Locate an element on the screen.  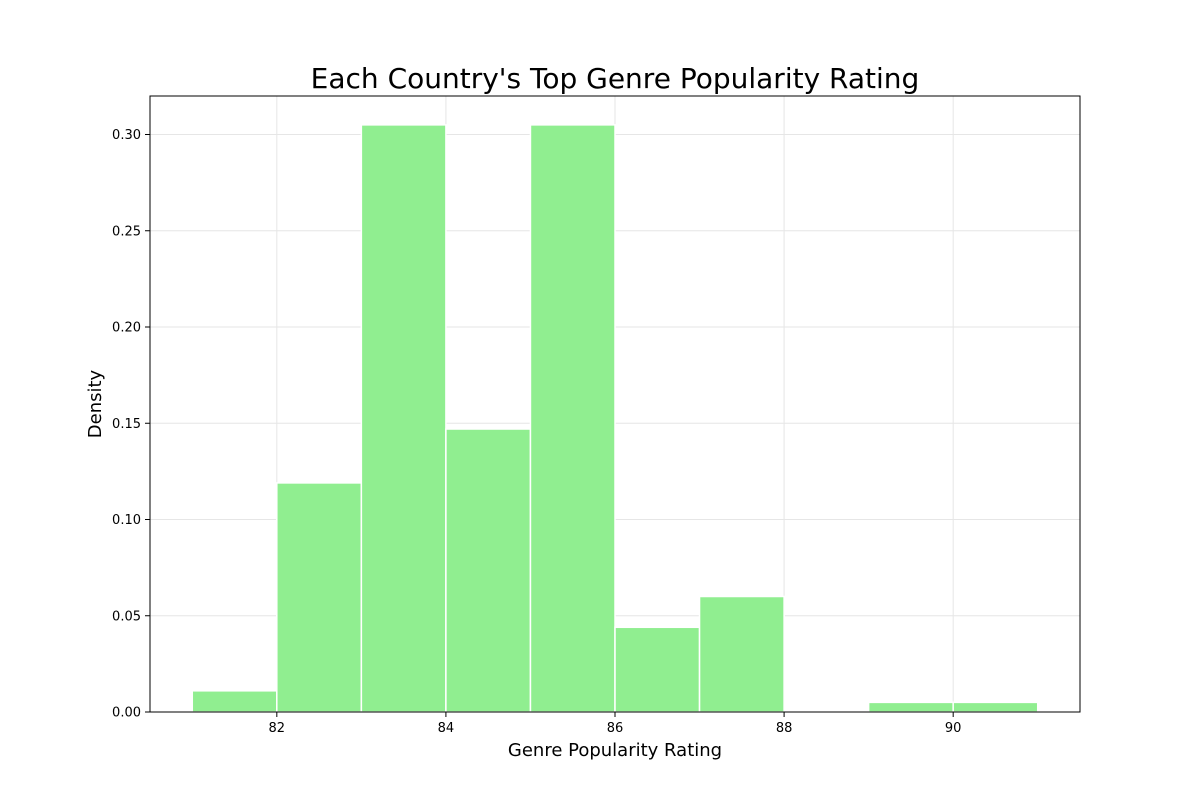
x-axis-ticks: 82 84 86 88 90 is located at coordinates (615, 724).